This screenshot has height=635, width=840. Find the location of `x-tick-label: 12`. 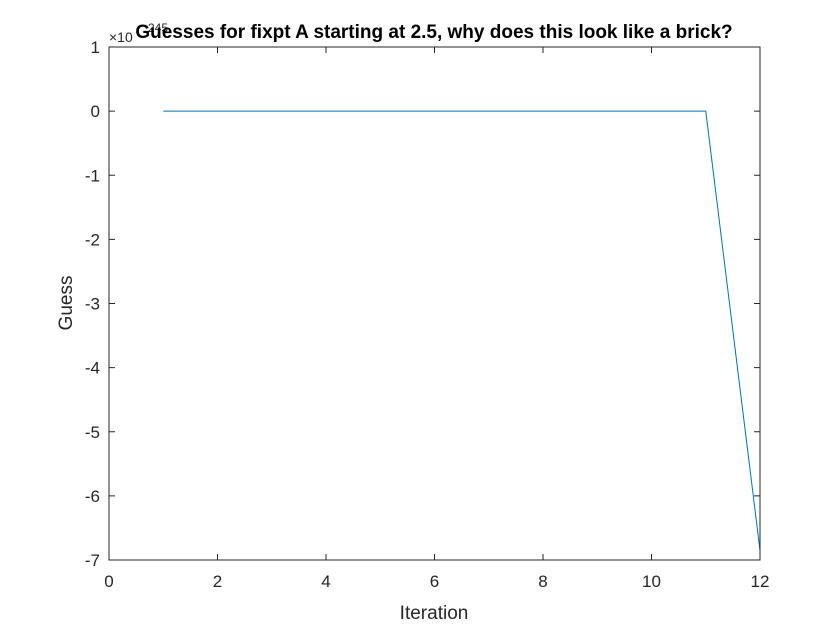

x-tick-label: 12 is located at coordinates (760, 581).